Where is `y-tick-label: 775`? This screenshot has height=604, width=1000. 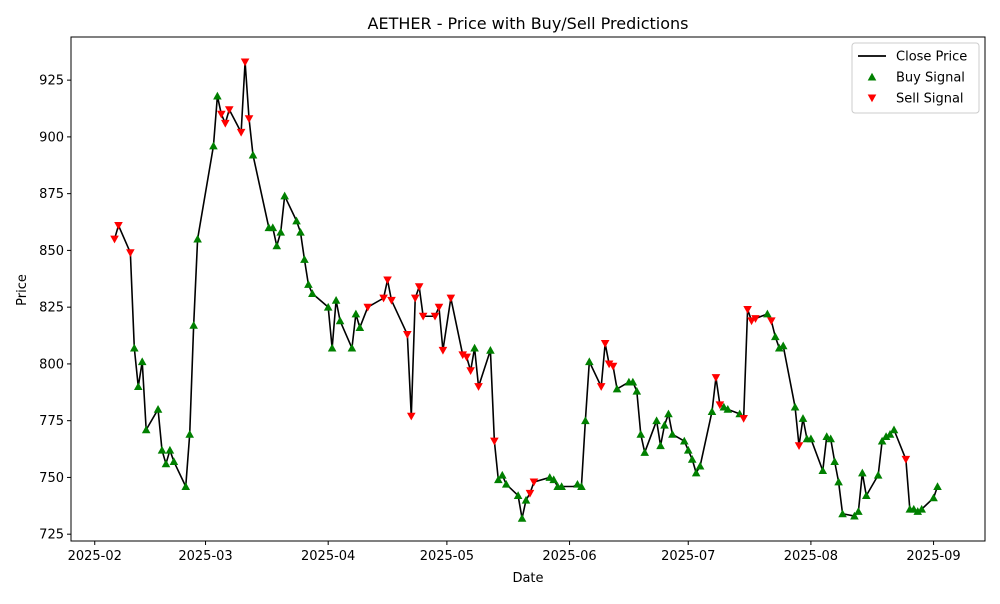
y-tick-label: 775 is located at coordinates (51, 421).